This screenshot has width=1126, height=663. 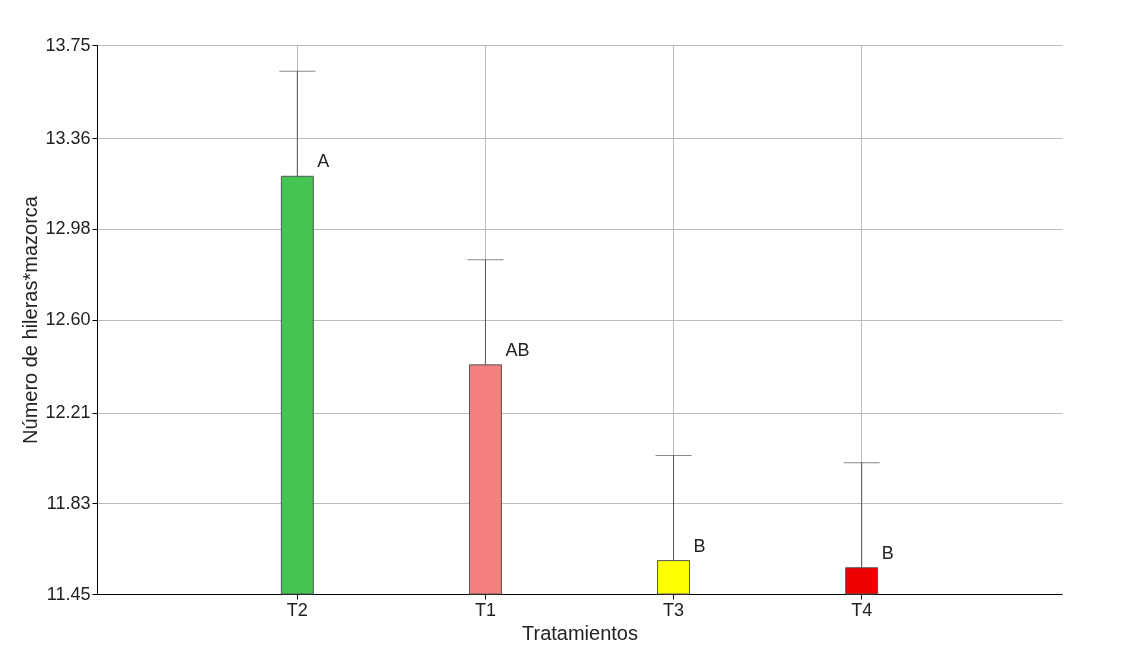 I want to click on y-tick-label: 13.75, so click(x=68, y=44).